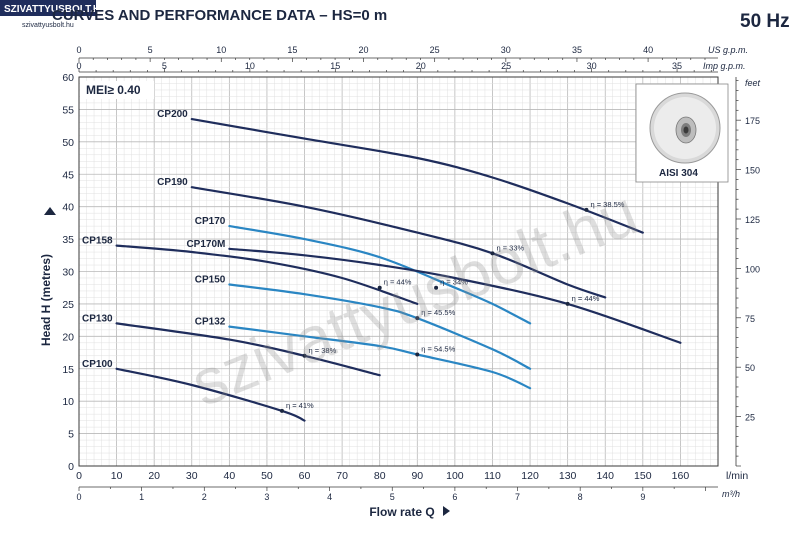  I want to click on imp-gpm-tick-label: 20, so click(421, 66).